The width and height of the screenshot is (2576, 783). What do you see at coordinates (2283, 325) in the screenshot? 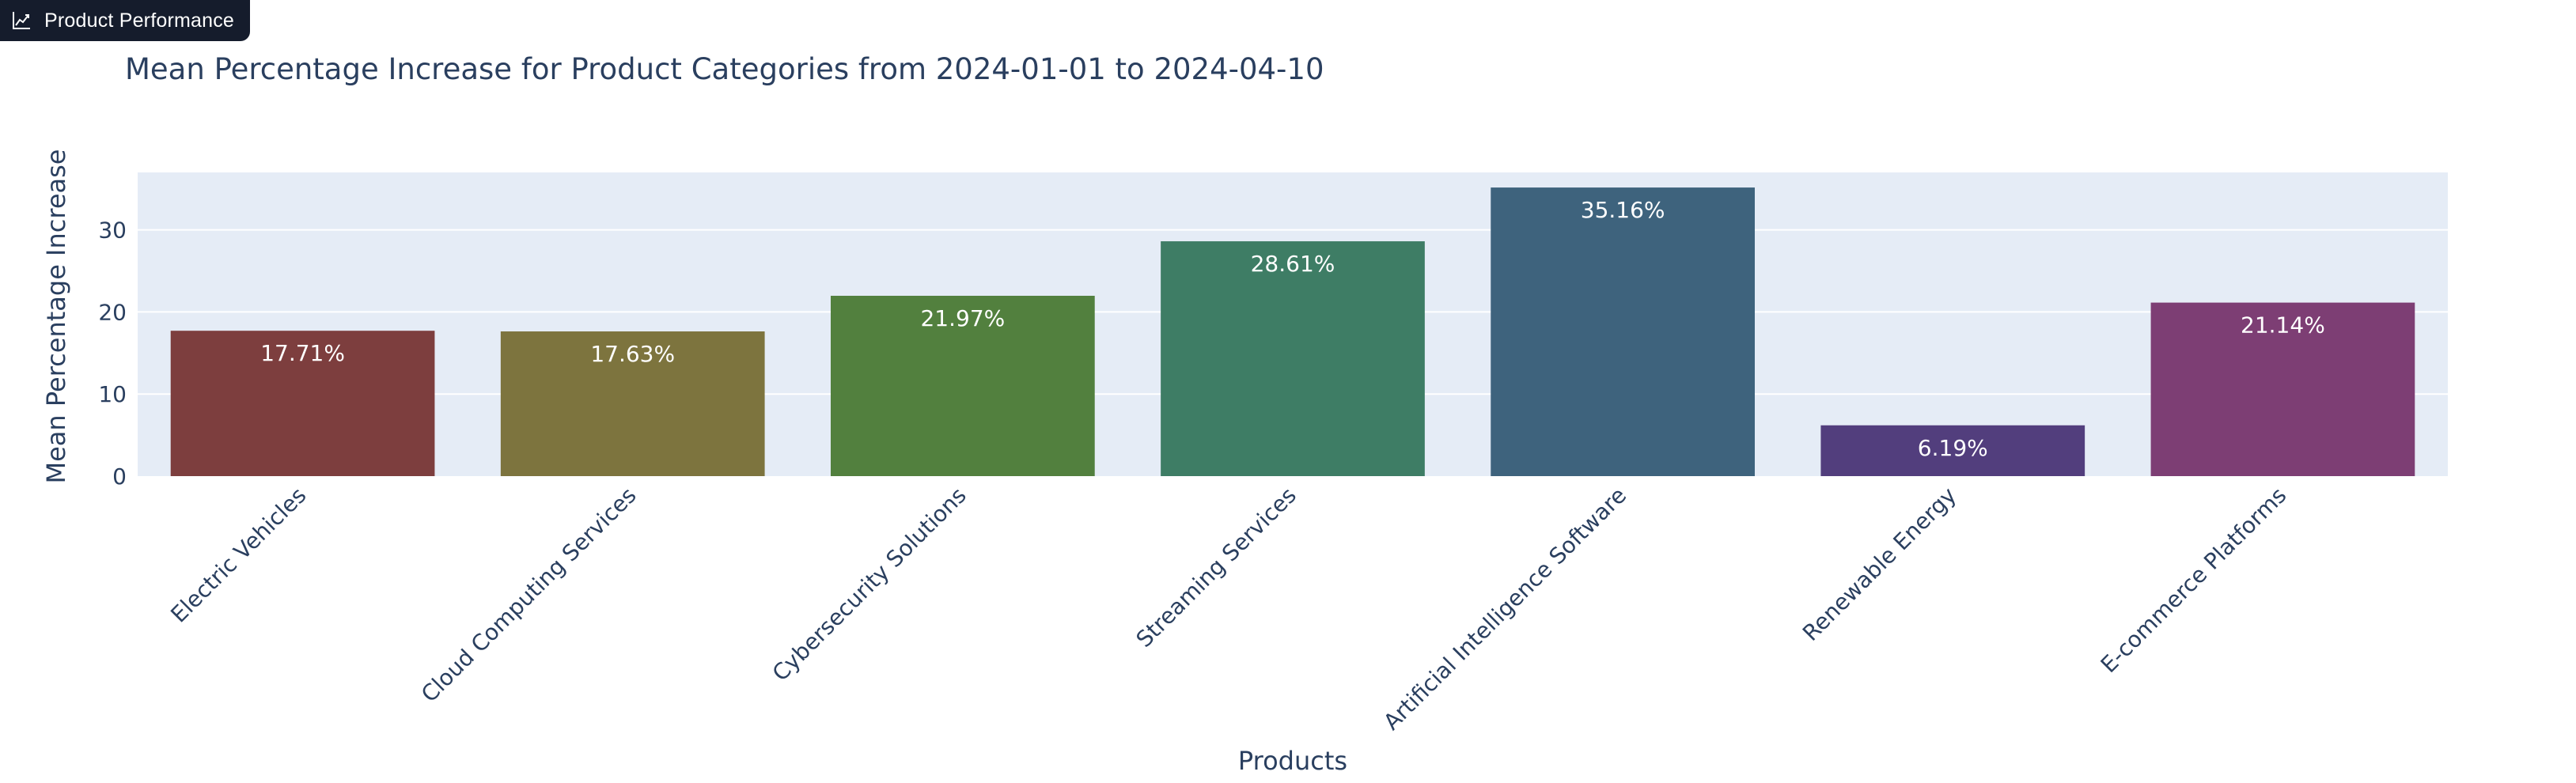
I see `bar-value-label: 21.14%` at bounding box center [2283, 325].